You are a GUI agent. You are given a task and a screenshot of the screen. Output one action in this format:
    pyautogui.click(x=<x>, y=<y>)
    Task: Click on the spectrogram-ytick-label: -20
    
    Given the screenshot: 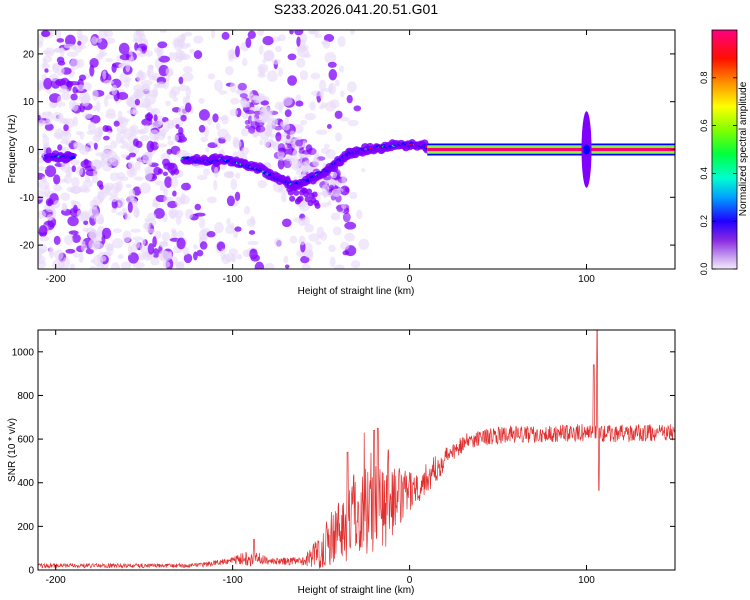 What is the action you would take?
    pyautogui.click(x=27, y=246)
    